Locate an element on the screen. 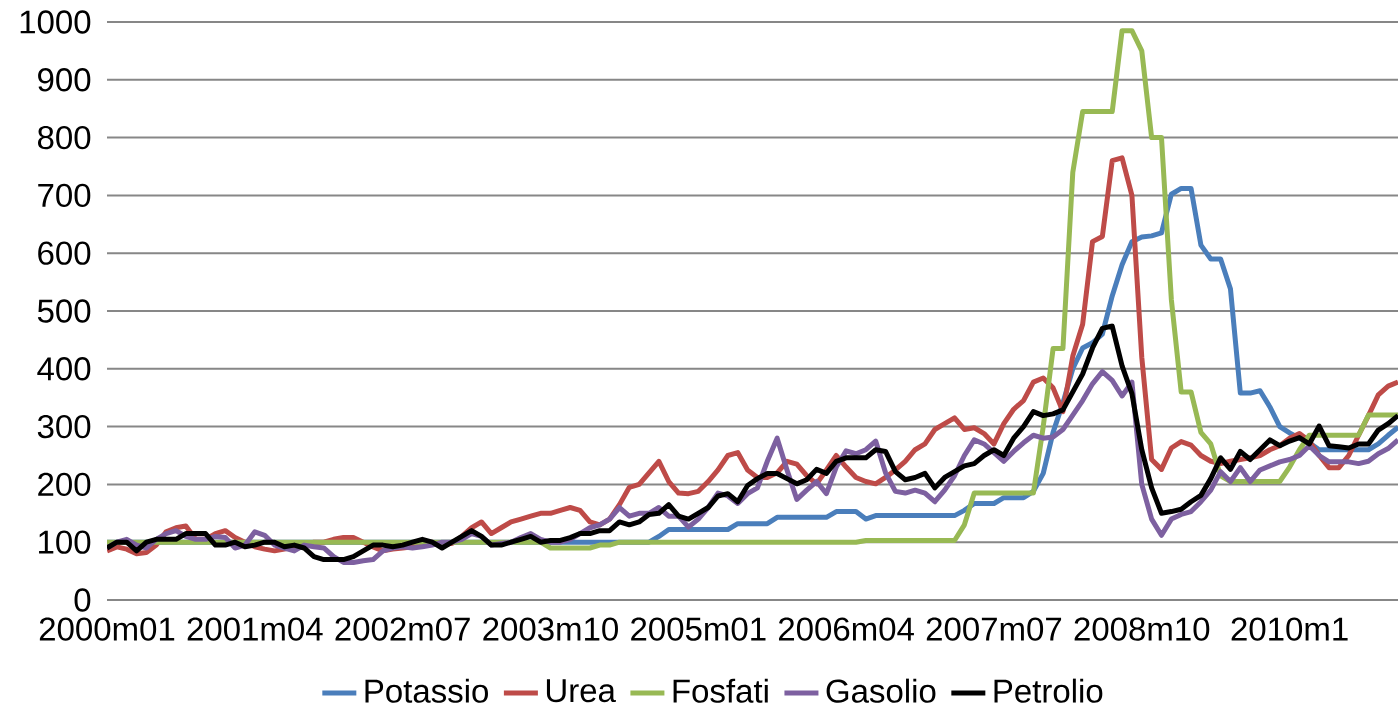 This screenshot has height=714, width=1398. y-tick-label: 0 is located at coordinates (82, 600).